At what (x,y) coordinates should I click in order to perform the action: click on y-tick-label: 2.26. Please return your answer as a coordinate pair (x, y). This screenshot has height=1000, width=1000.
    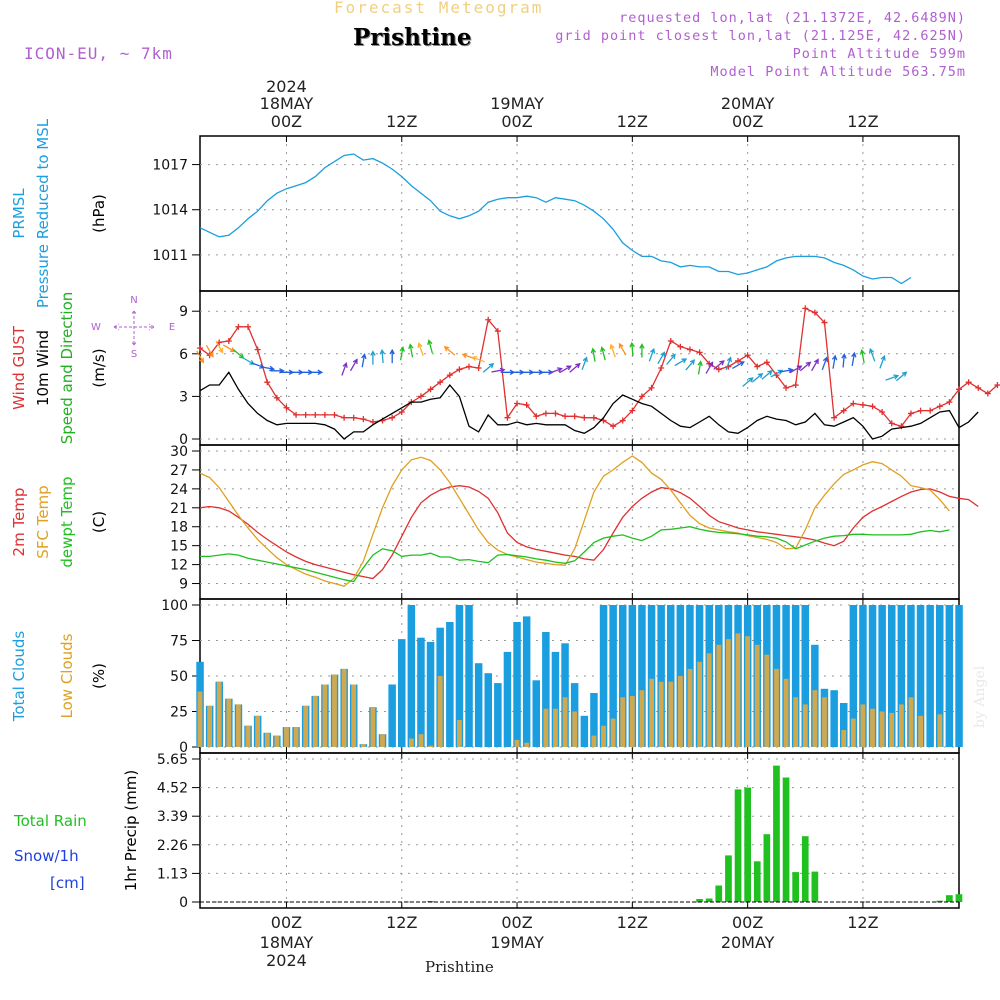
    Looking at the image, I should click on (172, 846).